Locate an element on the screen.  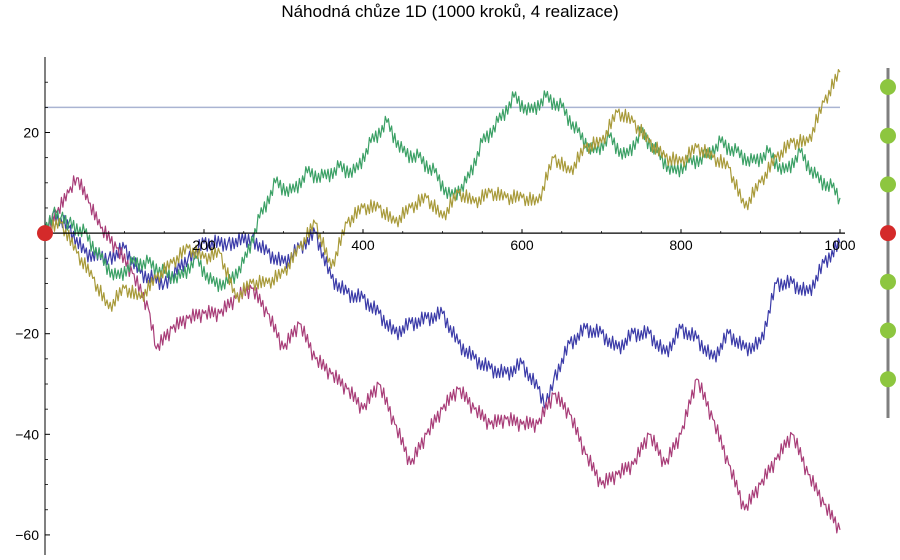
y-tick-label: −60 is located at coordinates (27, 535).